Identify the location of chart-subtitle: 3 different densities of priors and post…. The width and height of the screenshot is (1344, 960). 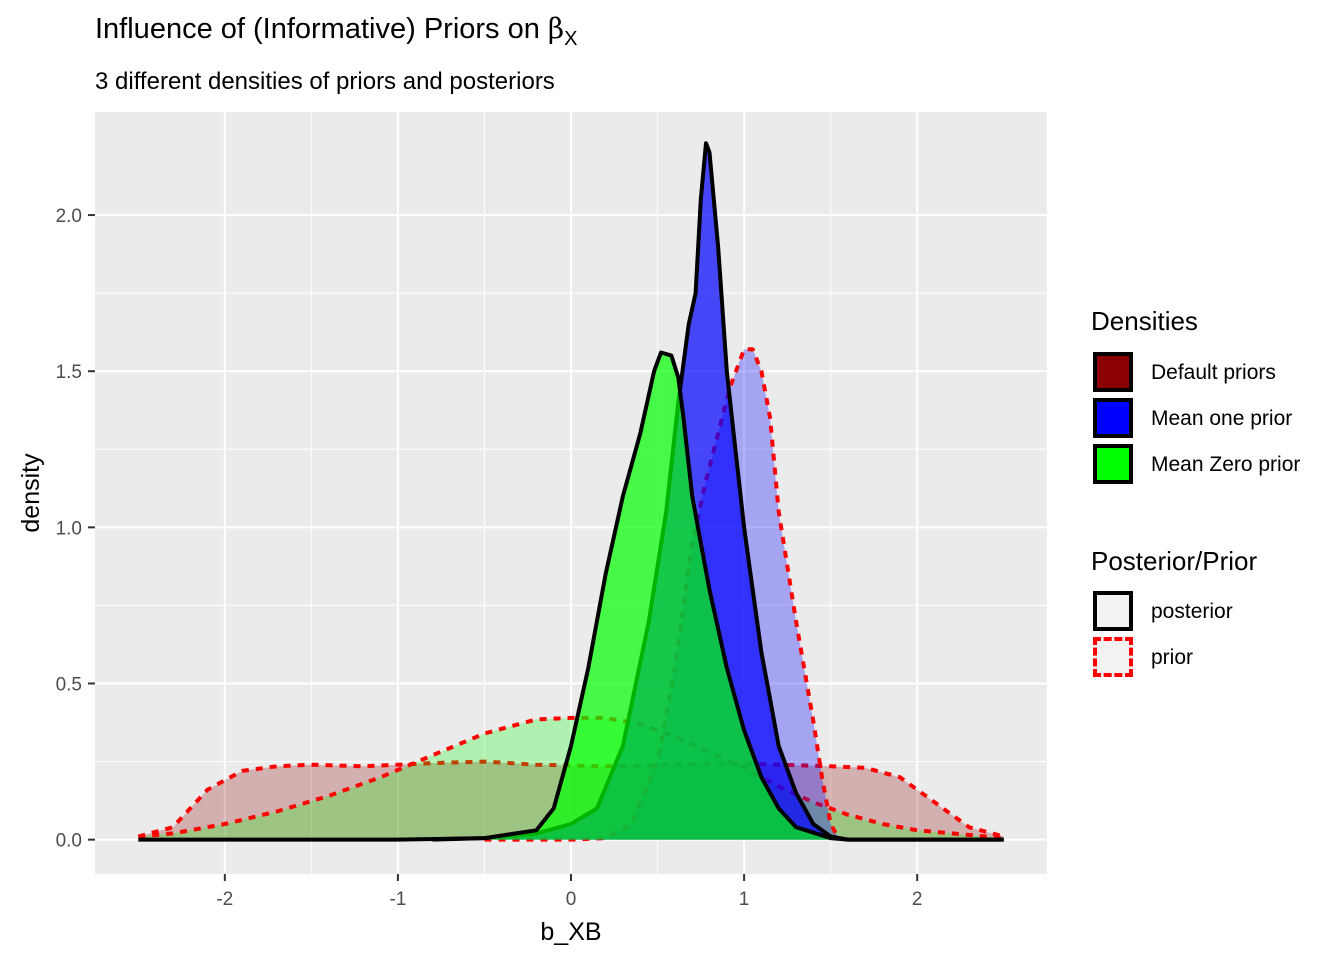
(325, 81).